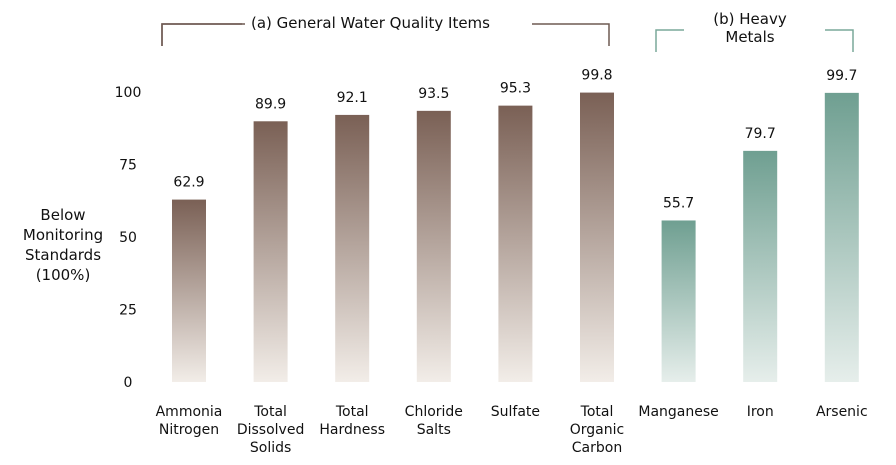 This screenshot has width=896, height=465. What do you see at coordinates (63, 235) in the screenshot?
I see `y-axis-label-line: Monitoring` at bounding box center [63, 235].